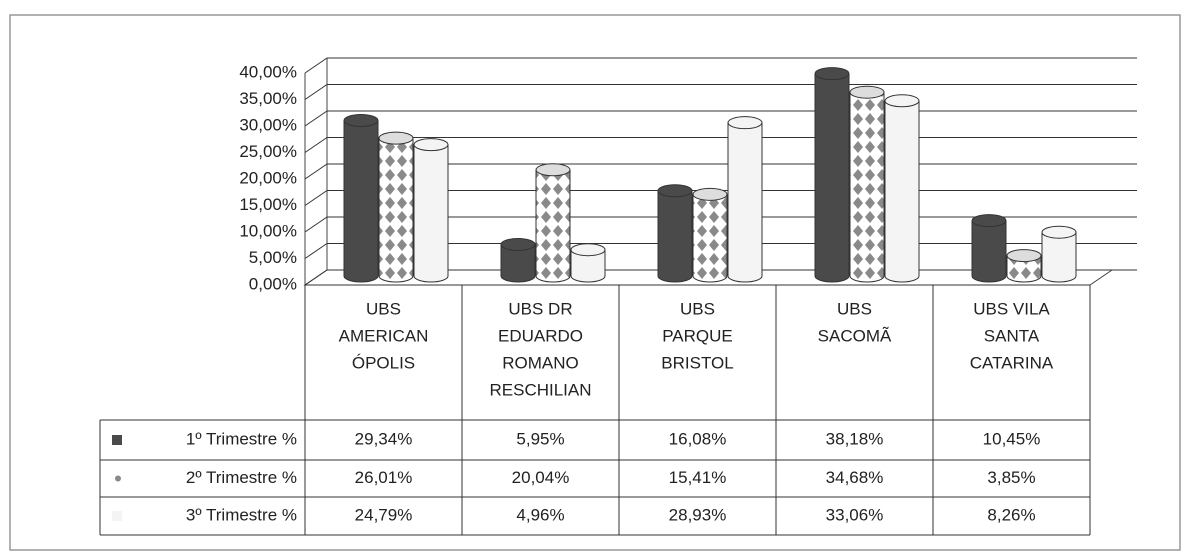 The image size is (1196, 558). I want to click on y-tick-label: 15,00%, so click(268, 204).